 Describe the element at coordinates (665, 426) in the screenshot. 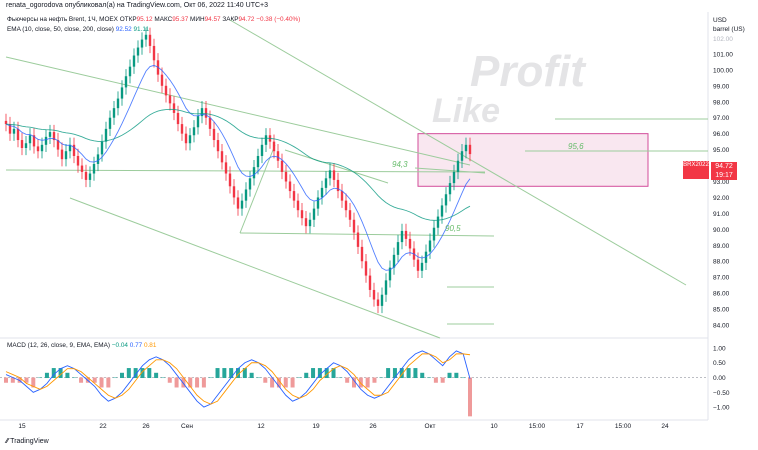

I see `time-tick: 24` at that location.